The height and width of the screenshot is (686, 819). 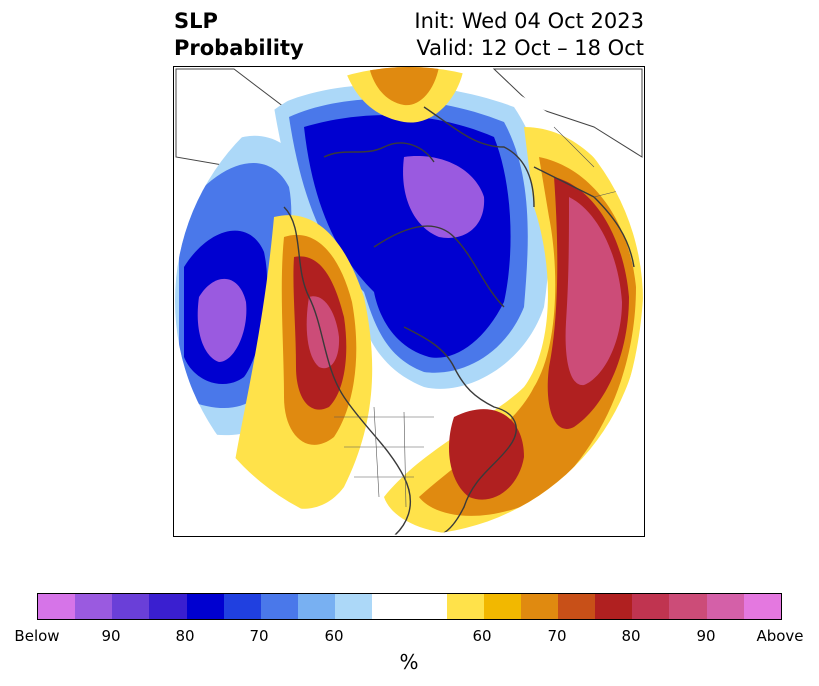 What do you see at coordinates (593, 291) in the screenshot?
I see `above-90-eurasia` at bounding box center [593, 291].